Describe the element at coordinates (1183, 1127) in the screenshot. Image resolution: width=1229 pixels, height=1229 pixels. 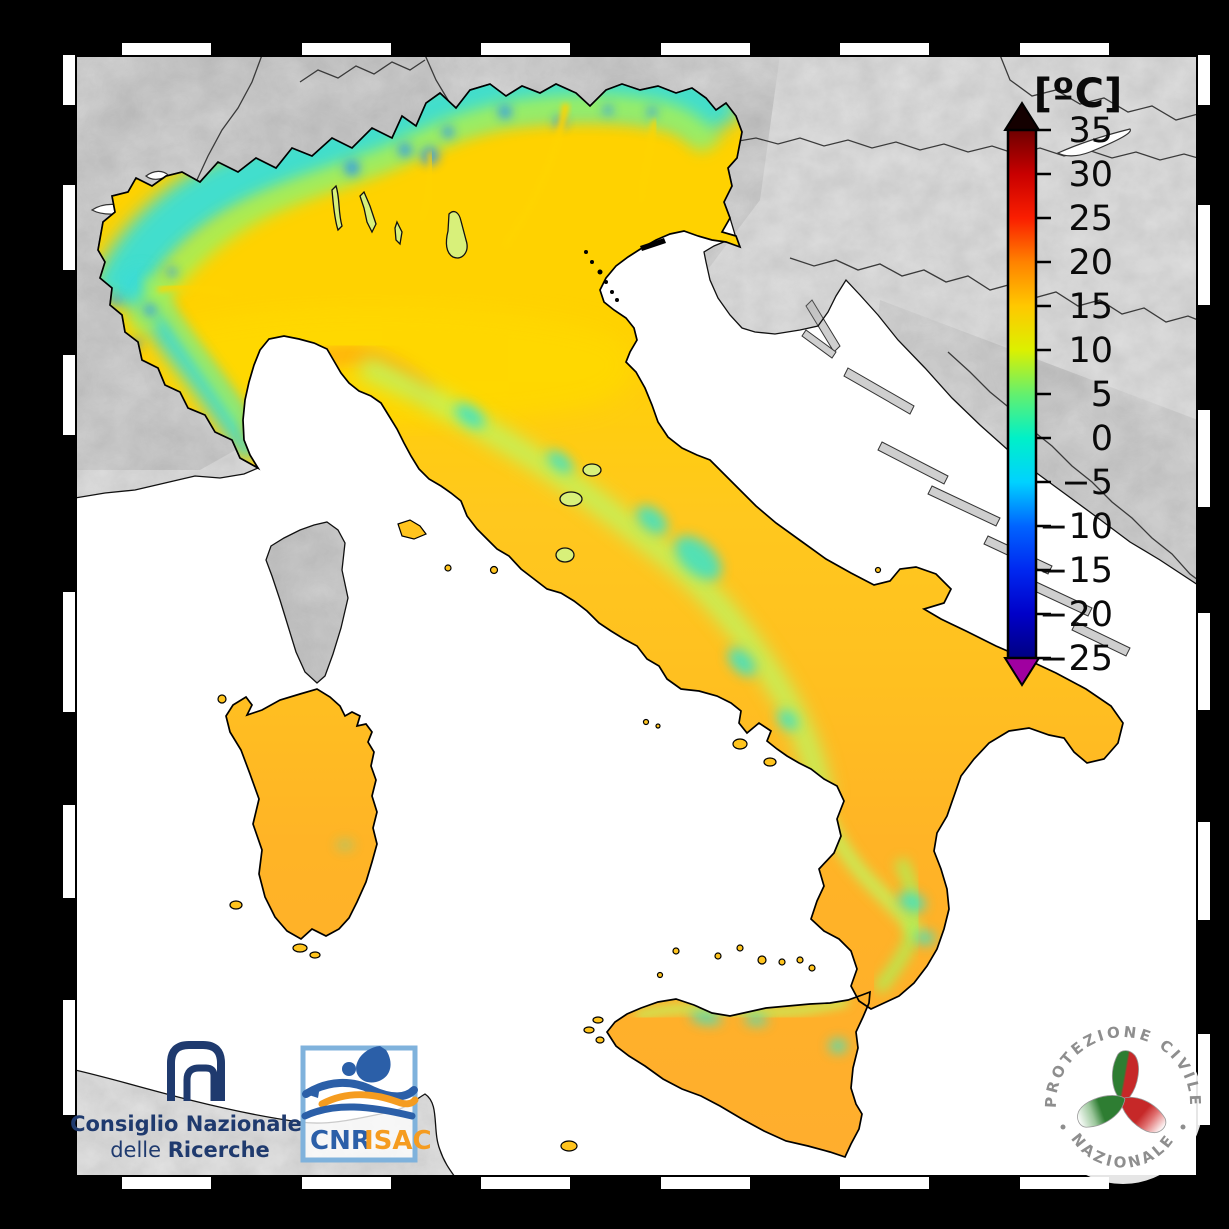
I see `logo-dot-right` at that location.